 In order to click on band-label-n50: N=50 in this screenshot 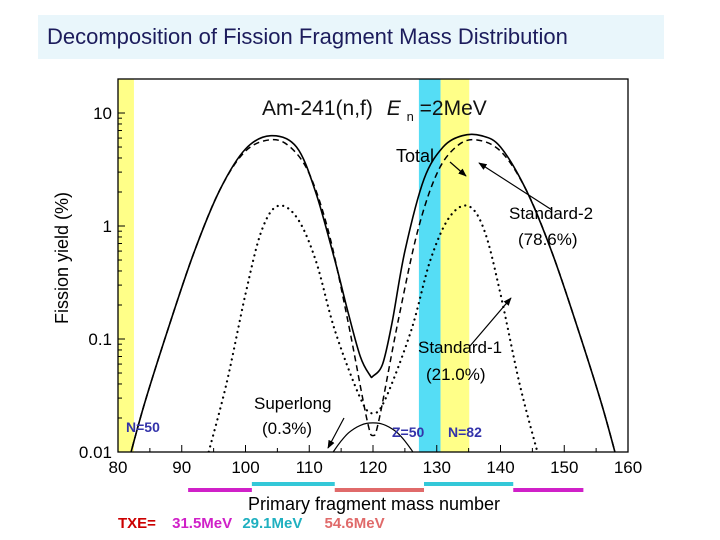, I will do `click(143, 427)`.